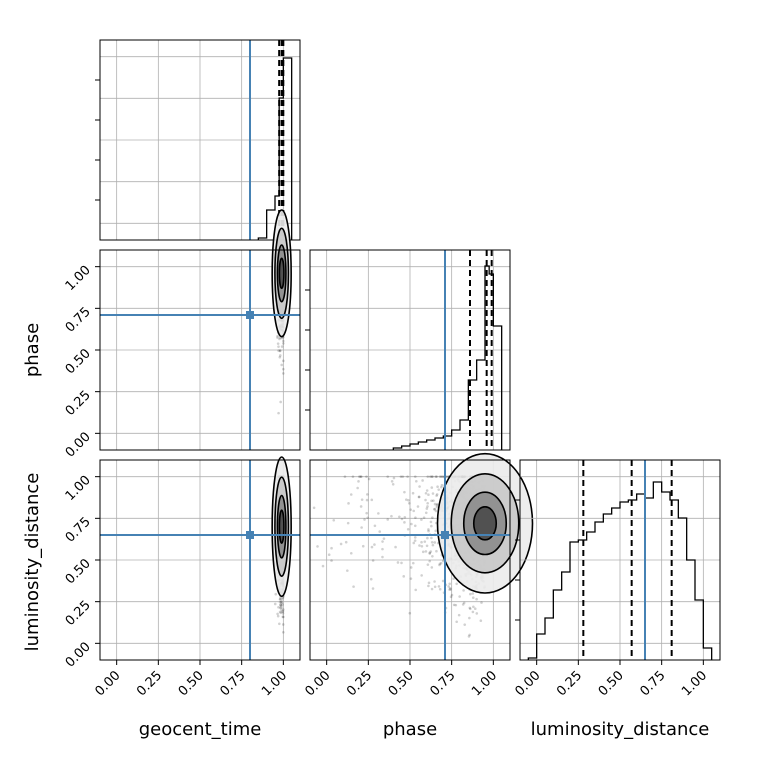  Describe the element at coordinates (569, 683) in the screenshot. I see `x-tick-label: 0.25` at that location.